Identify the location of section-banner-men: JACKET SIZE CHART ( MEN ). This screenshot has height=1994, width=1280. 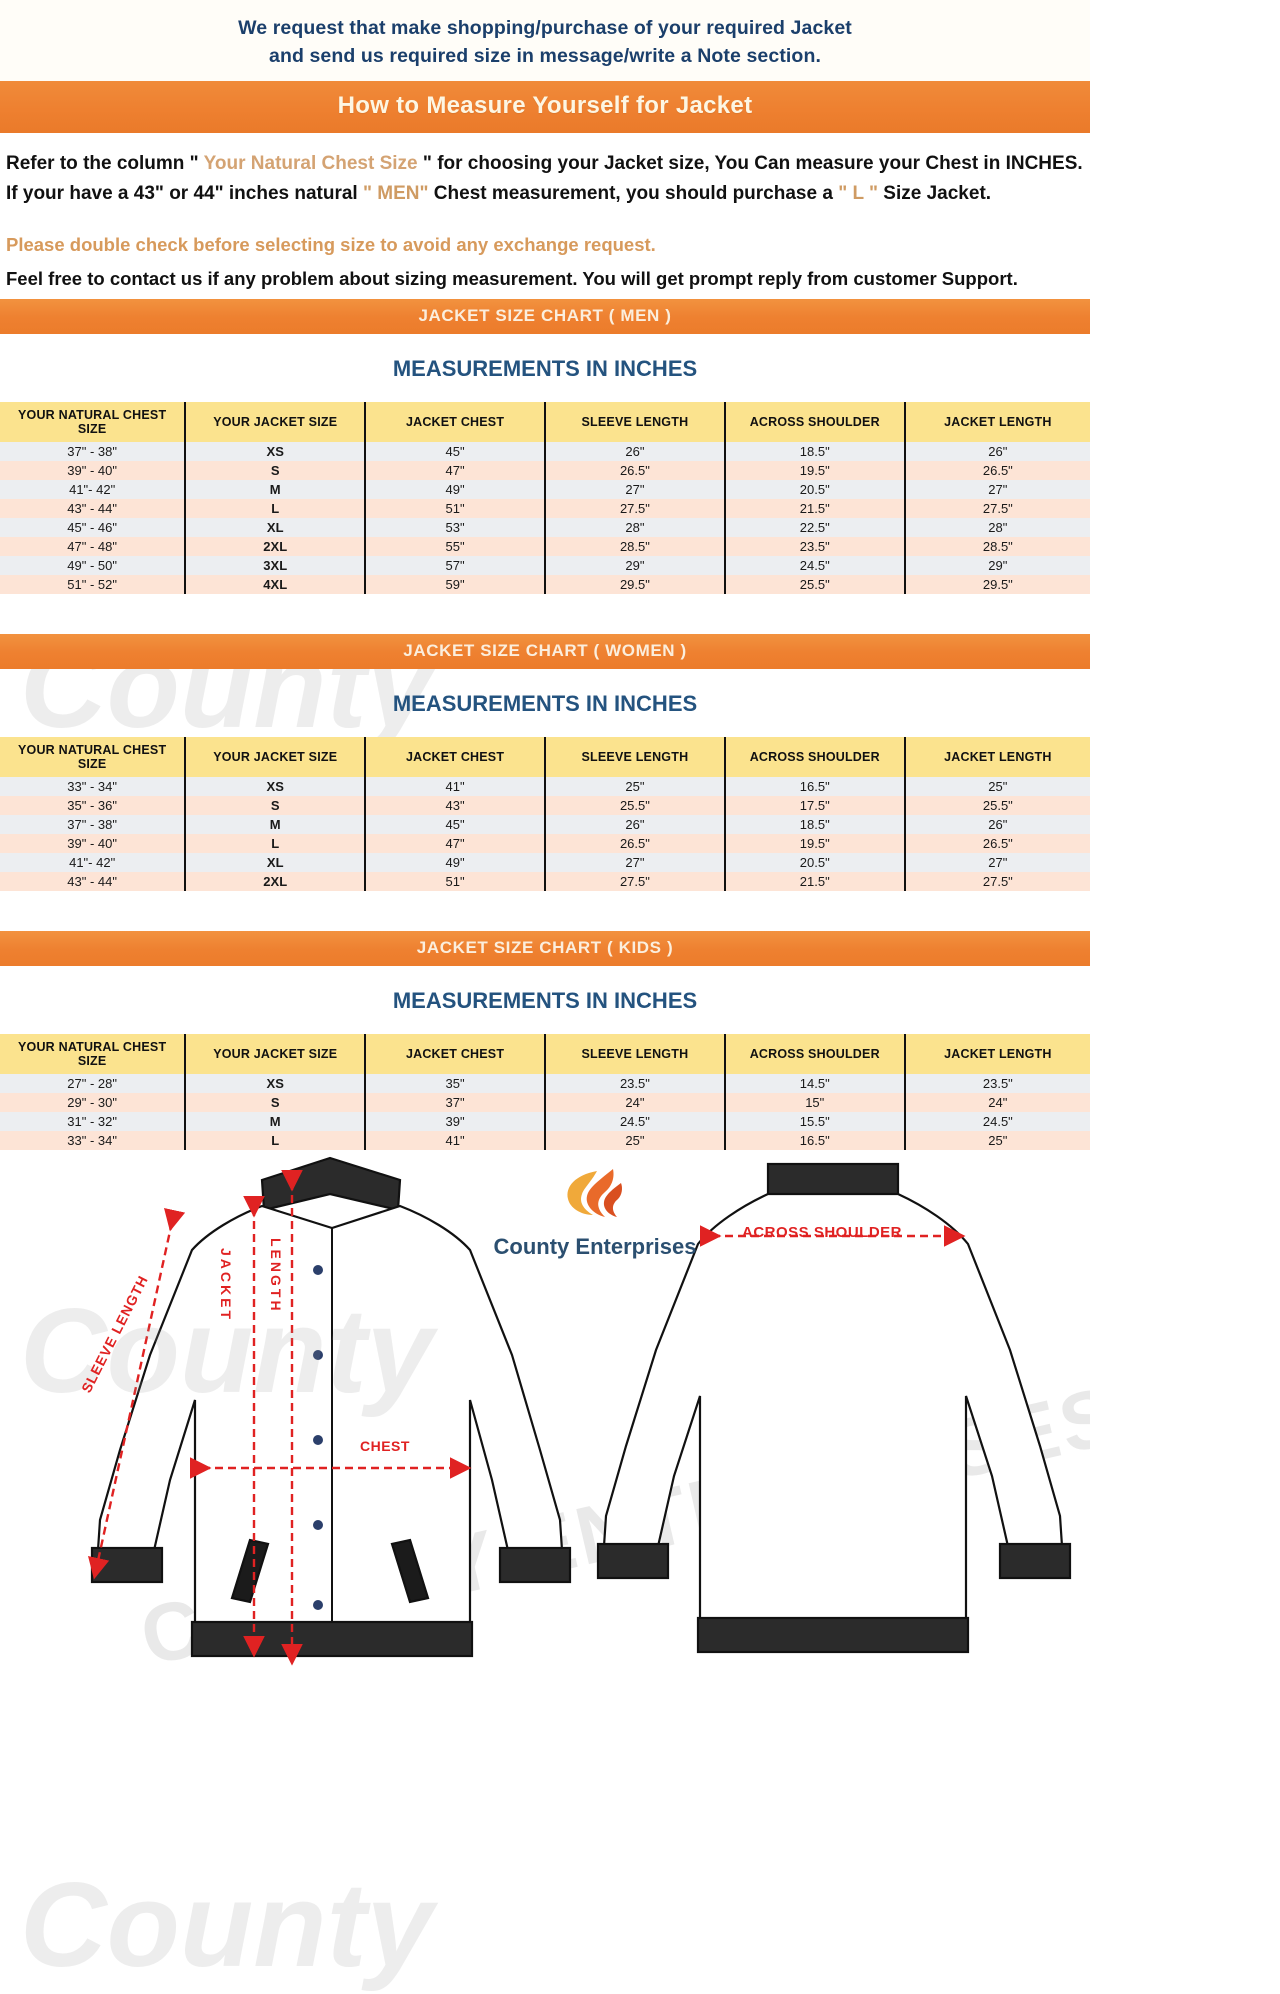
(545, 317).